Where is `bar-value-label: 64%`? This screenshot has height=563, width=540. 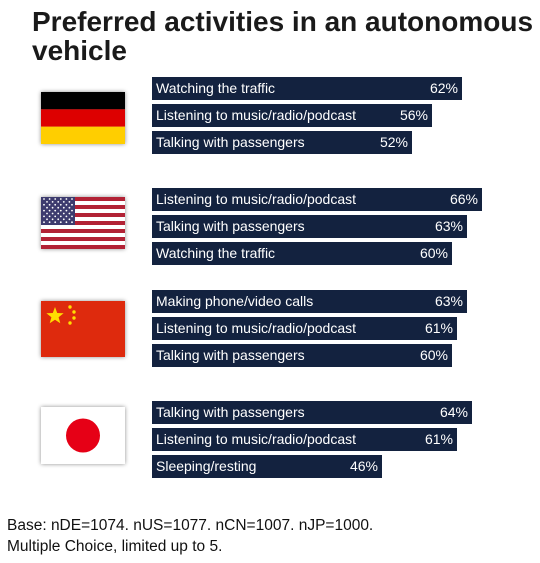 bar-value-label: 64% is located at coordinates (454, 412).